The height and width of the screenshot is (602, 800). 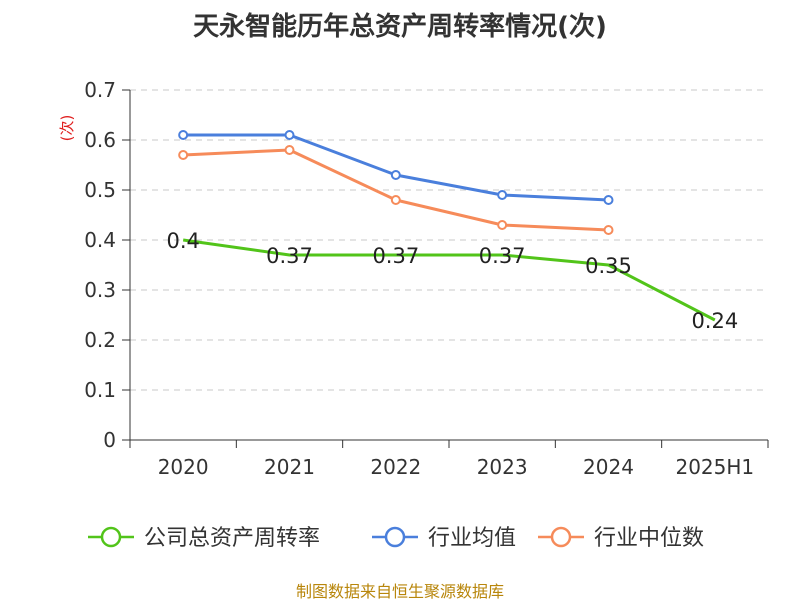 What do you see at coordinates (608, 467) in the screenshot?
I see `x-tick-label: 2024` at bounding box center [608, 467].